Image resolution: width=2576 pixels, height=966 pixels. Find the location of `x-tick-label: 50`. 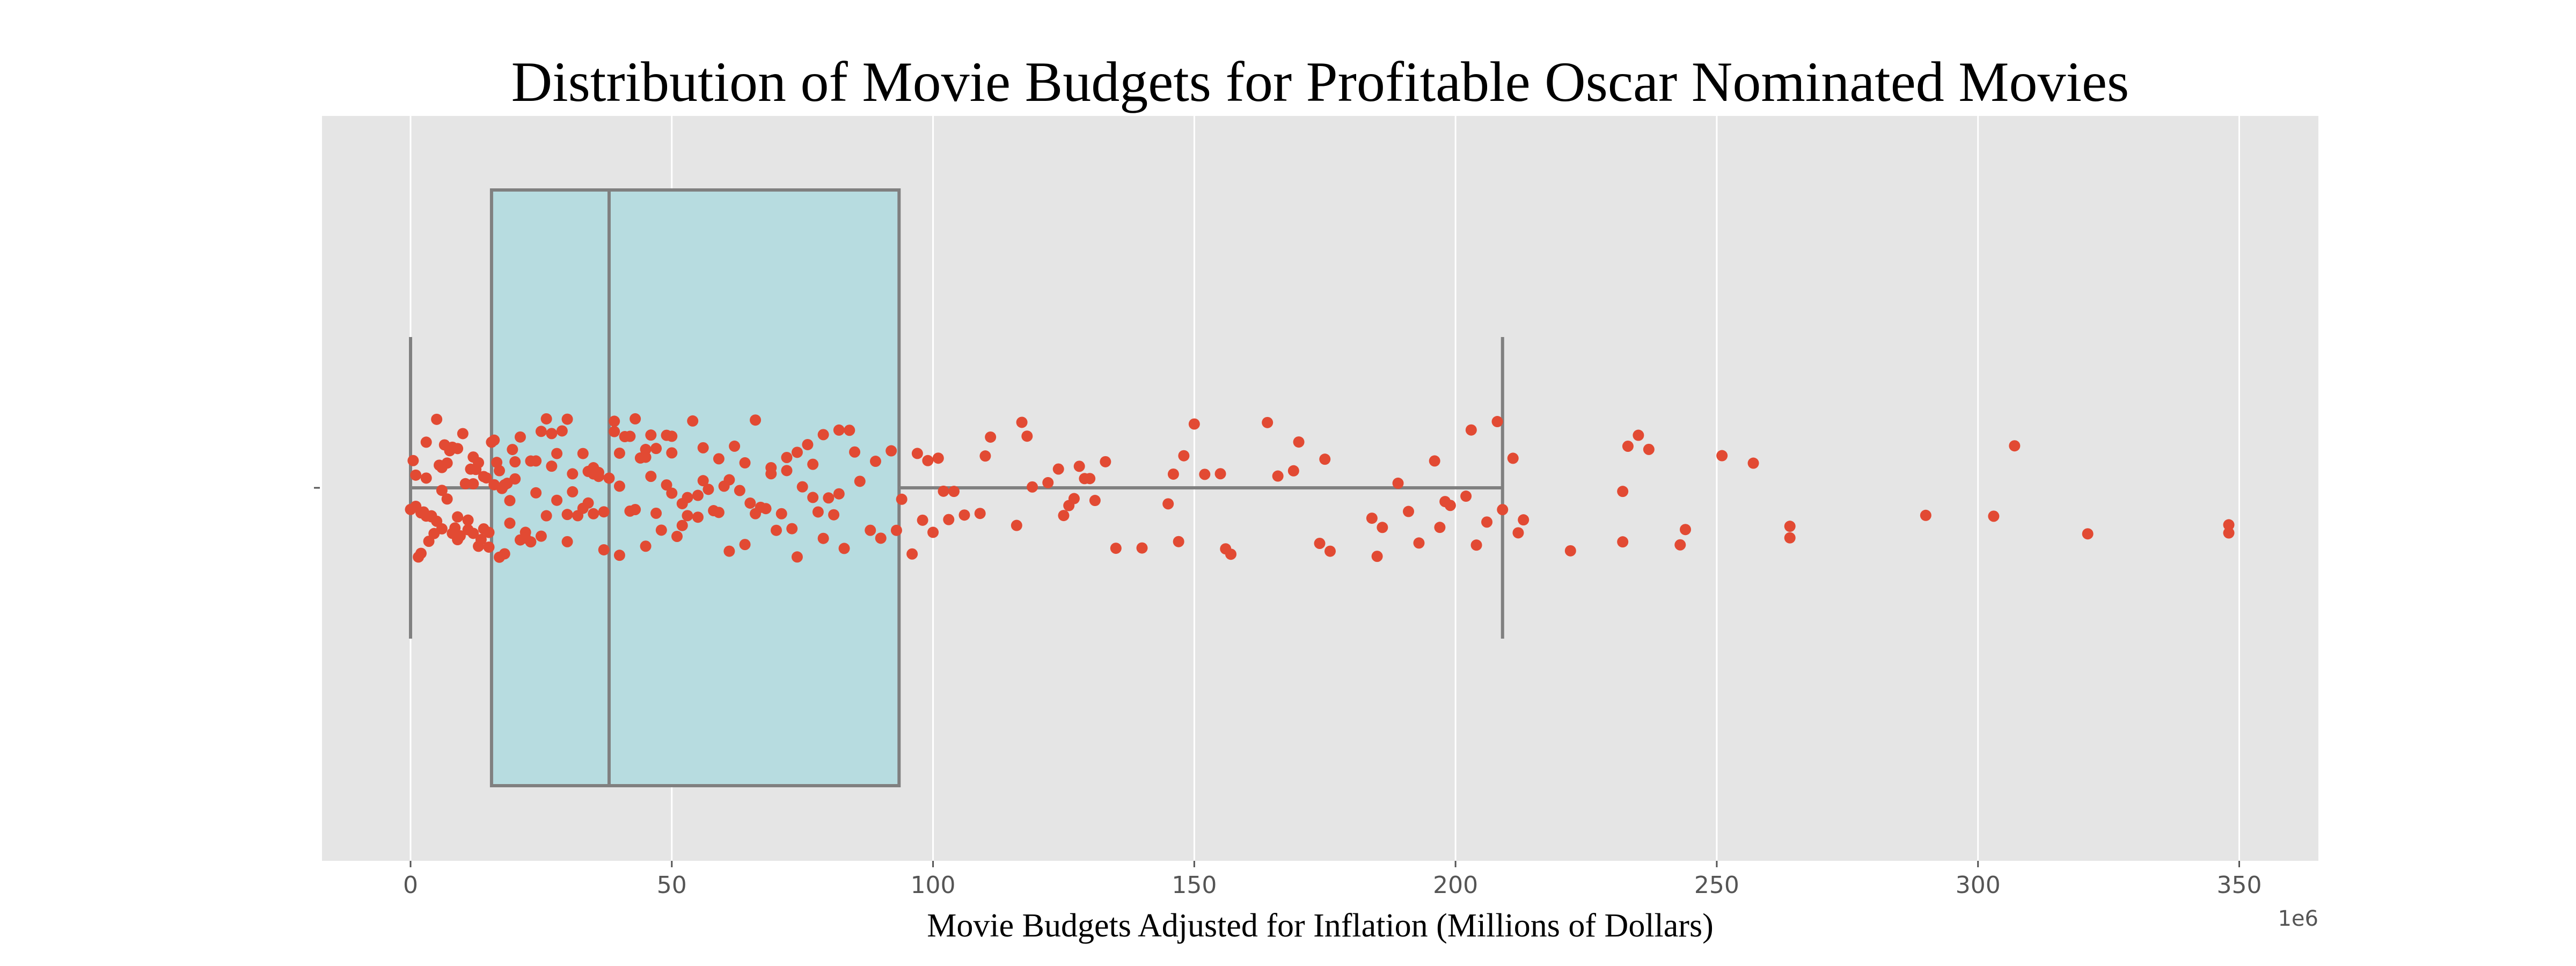

x-tick-label: 50 is located at coordinates (672, 885).